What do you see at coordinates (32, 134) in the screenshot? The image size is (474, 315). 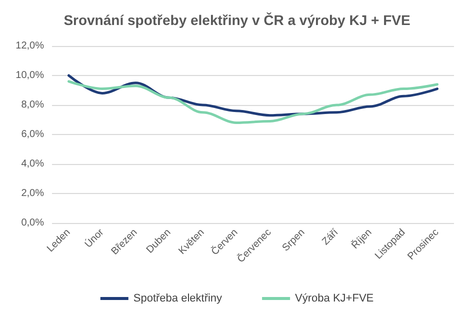 I see `y-tick-label: 6,0%` at bounding box center [32, 134].